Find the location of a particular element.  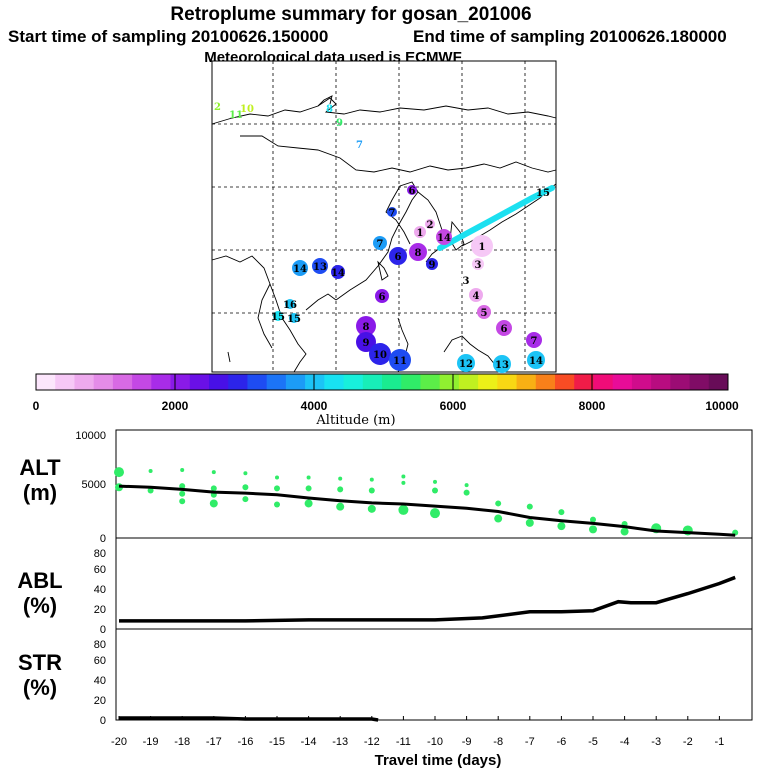

colorbar-outline is located at coordinates (382, 382).